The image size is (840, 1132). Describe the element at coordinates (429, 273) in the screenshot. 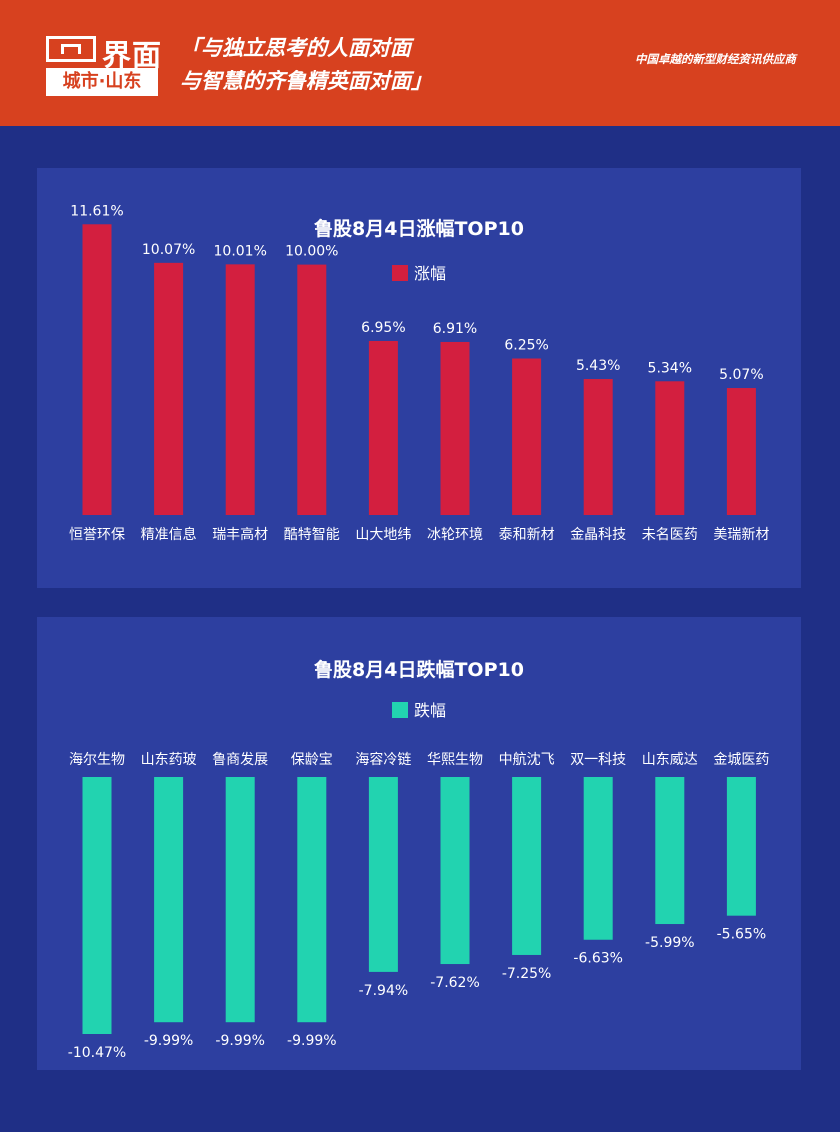

I see `gainers-legend-label: 涨幅` at that location.